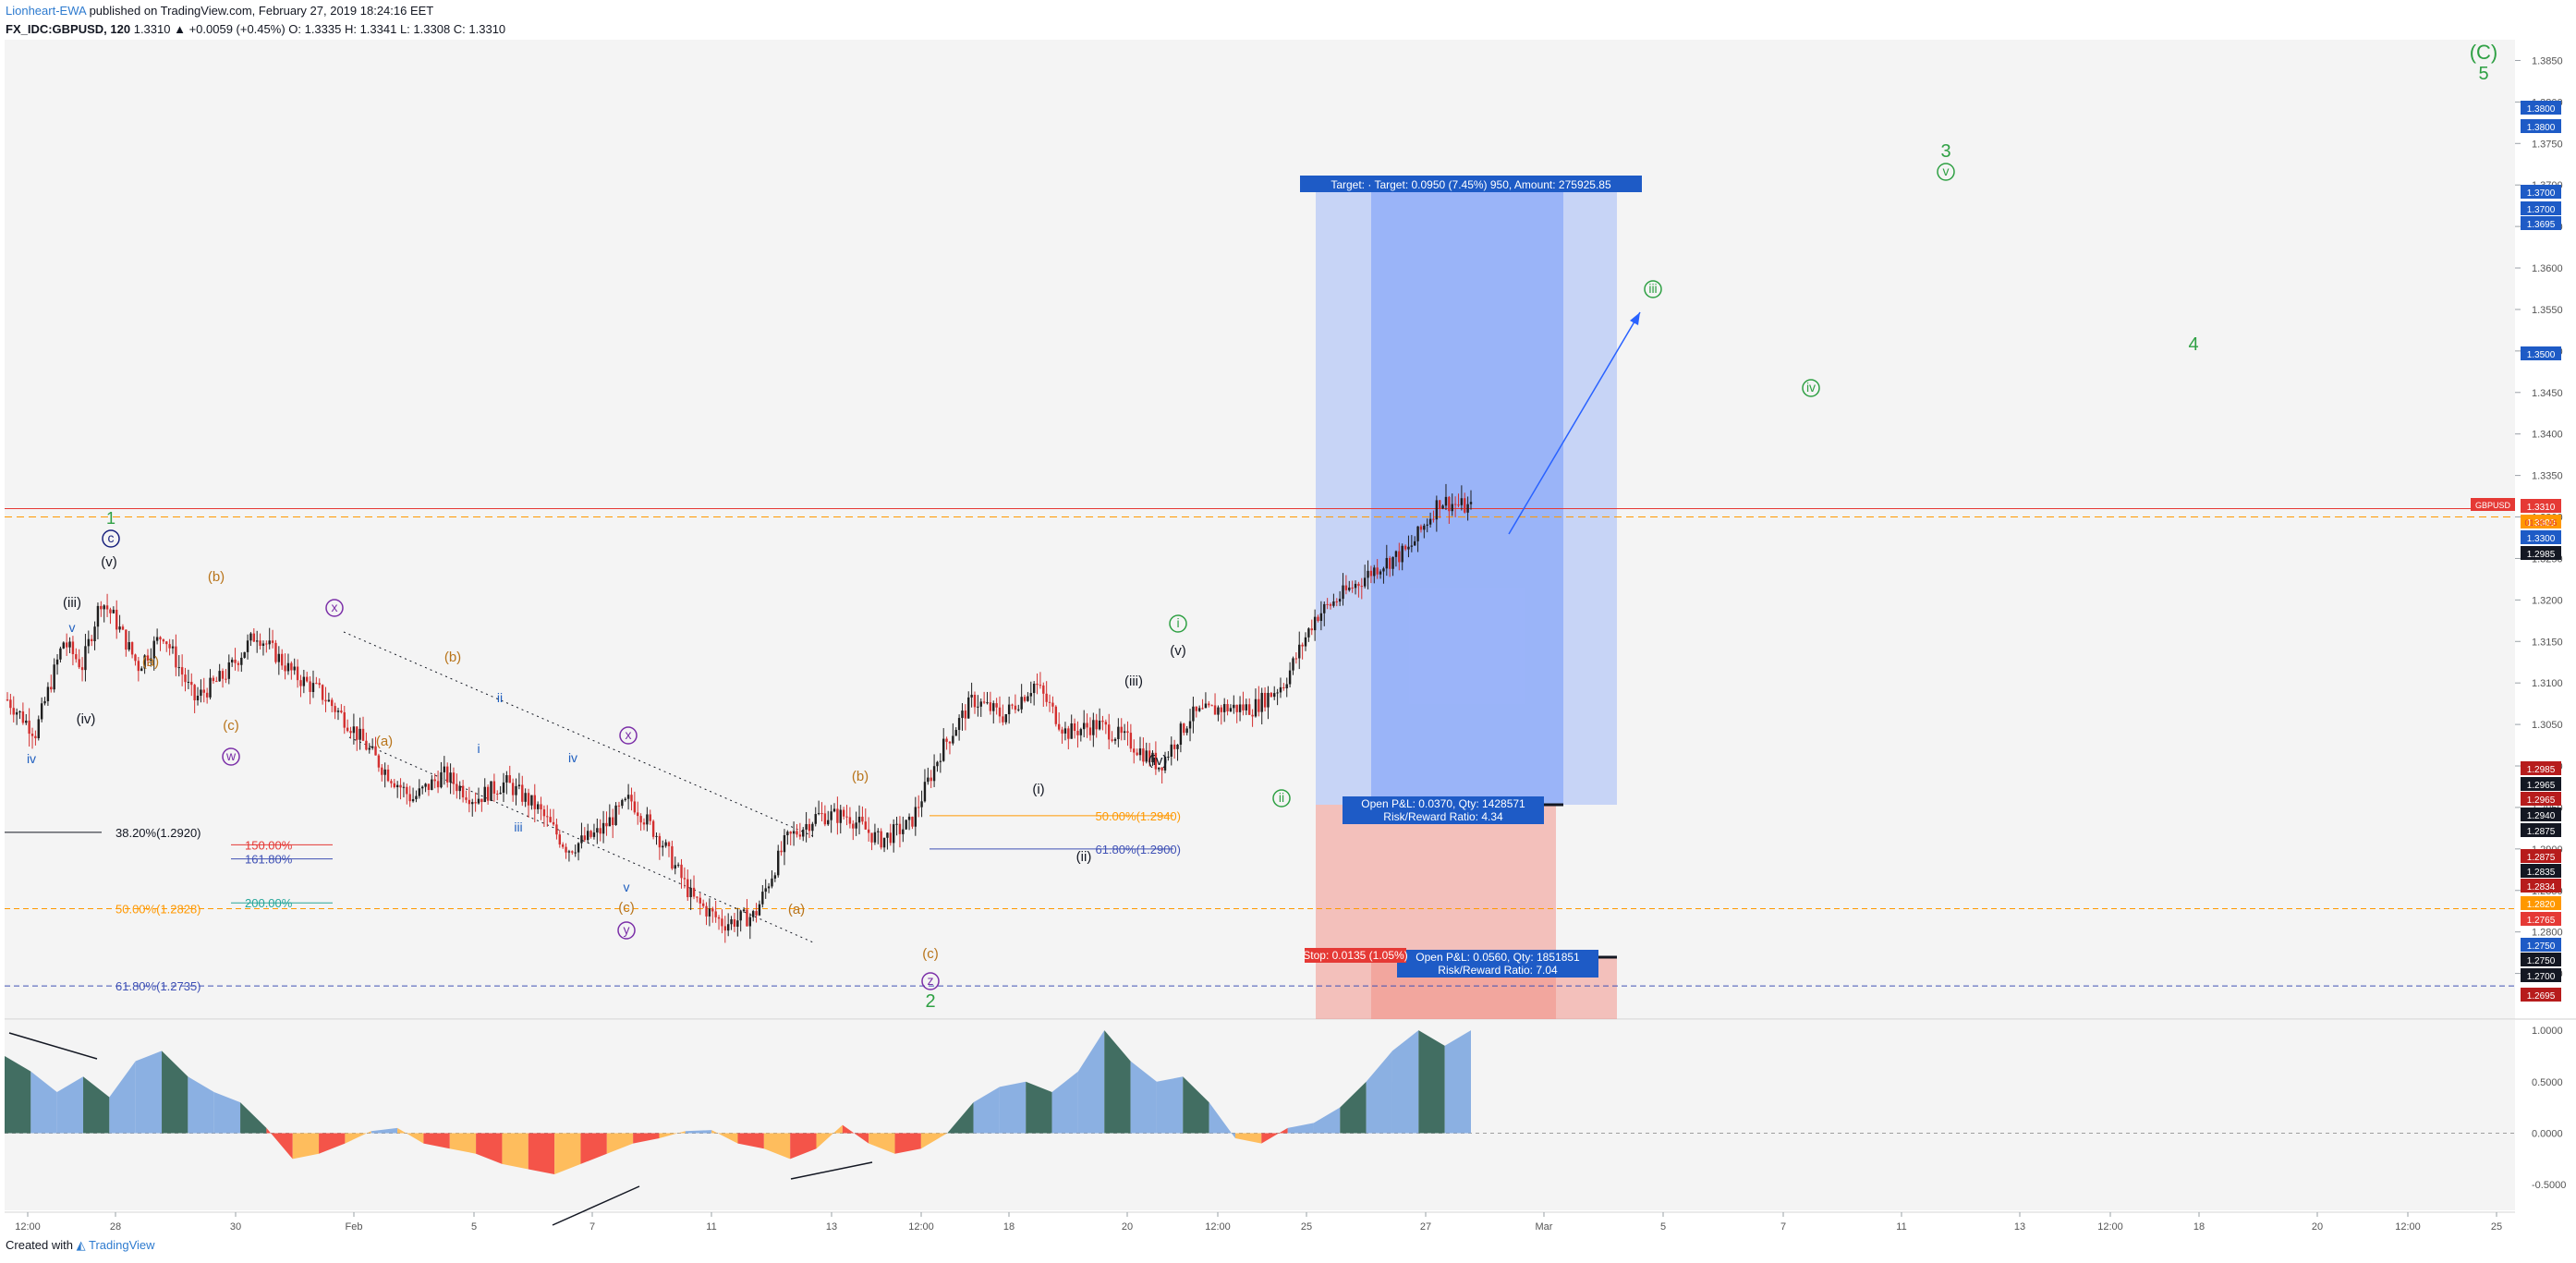  Describe the element at coordinates (1425, 1227) in the screenshot. I see `x-tick-label: 27` at that location.